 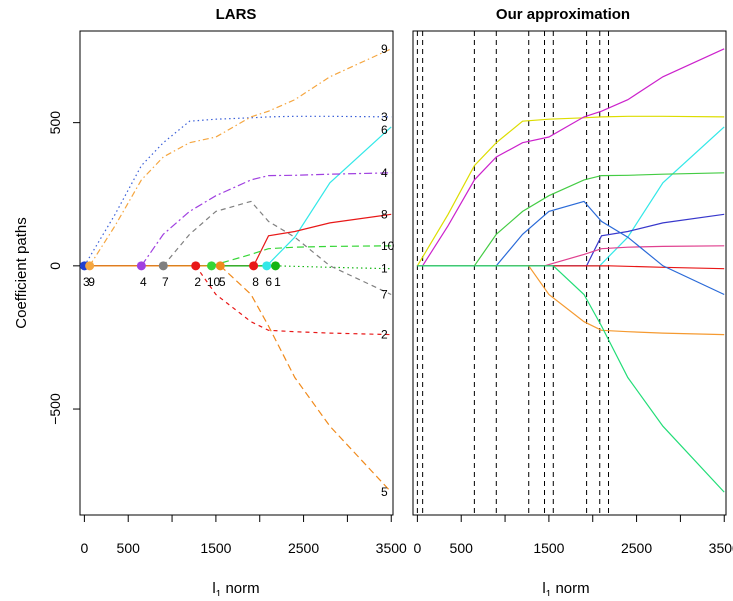 I want to click on lars-series-end-label: 3, so click(x=384, y=117).